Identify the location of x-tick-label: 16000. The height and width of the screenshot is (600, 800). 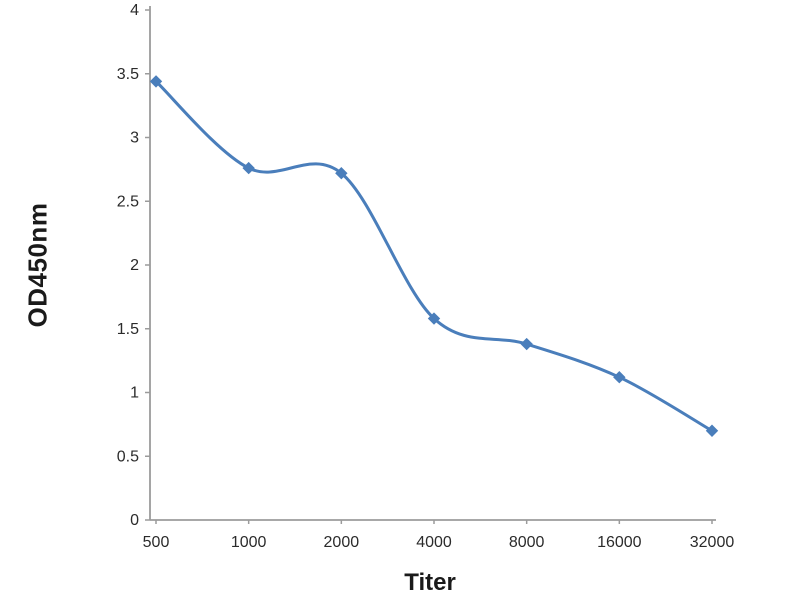
(619, 542).